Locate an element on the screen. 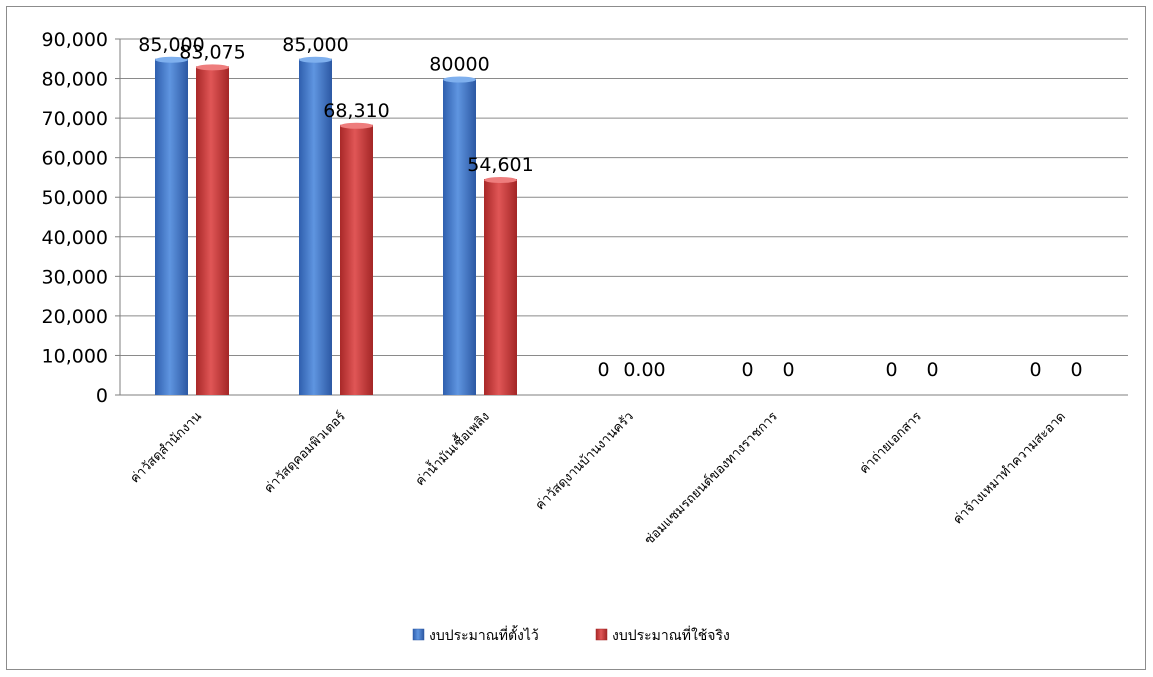  data-label: 80000 is located at coordinates (459, 65).